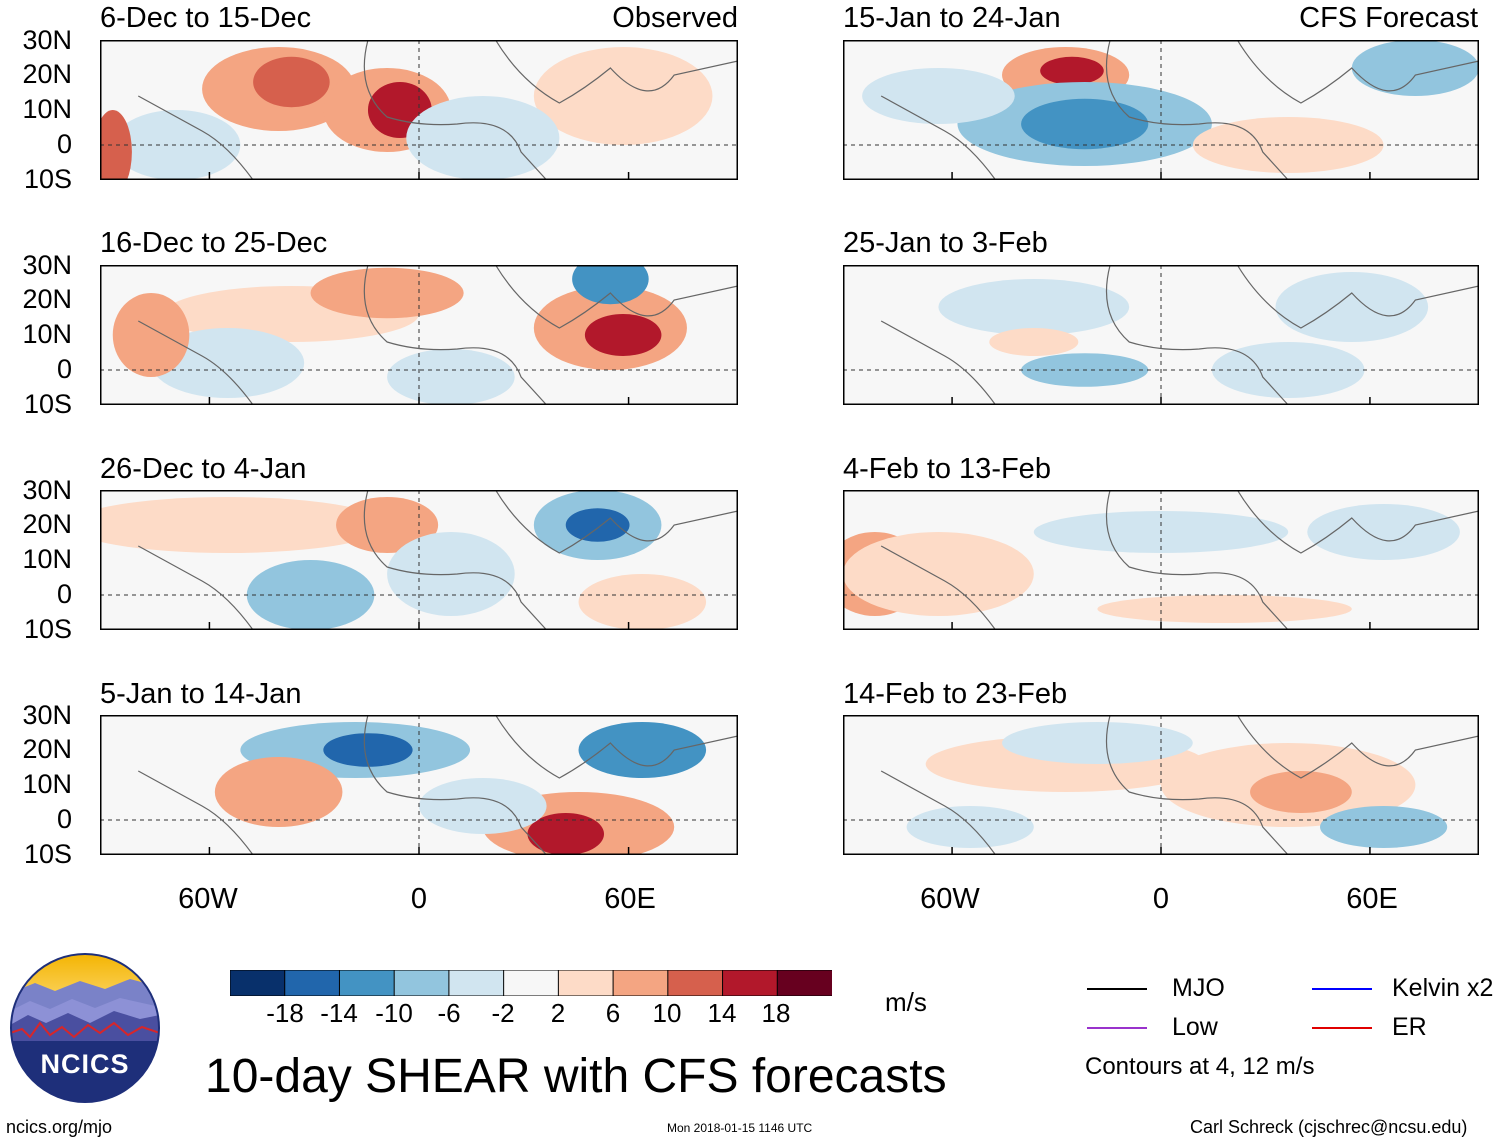  I want to click on colorbar-tick: 2, so click(558, 1013).